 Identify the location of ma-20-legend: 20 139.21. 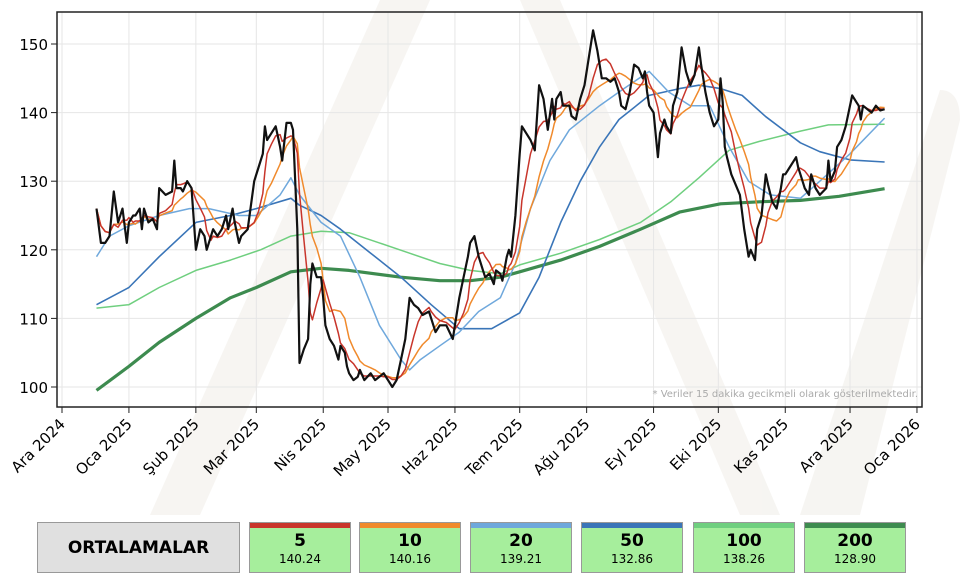
(521, 547).